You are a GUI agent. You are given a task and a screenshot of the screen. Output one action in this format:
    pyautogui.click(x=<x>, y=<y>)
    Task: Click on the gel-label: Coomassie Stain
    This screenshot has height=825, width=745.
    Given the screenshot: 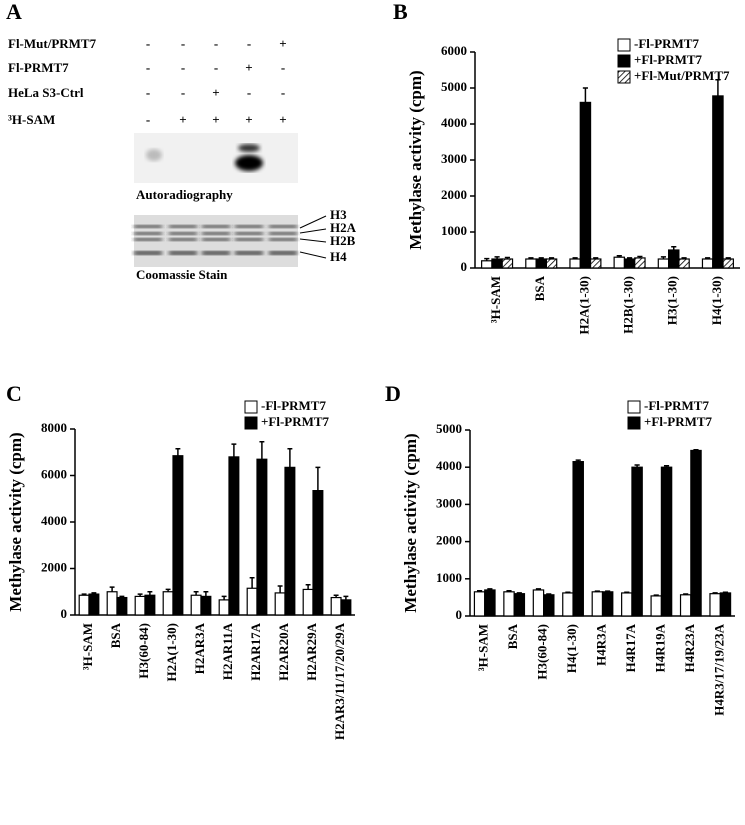 What is the action you would take?
    pyautogui.click(x=182, y=274)
    